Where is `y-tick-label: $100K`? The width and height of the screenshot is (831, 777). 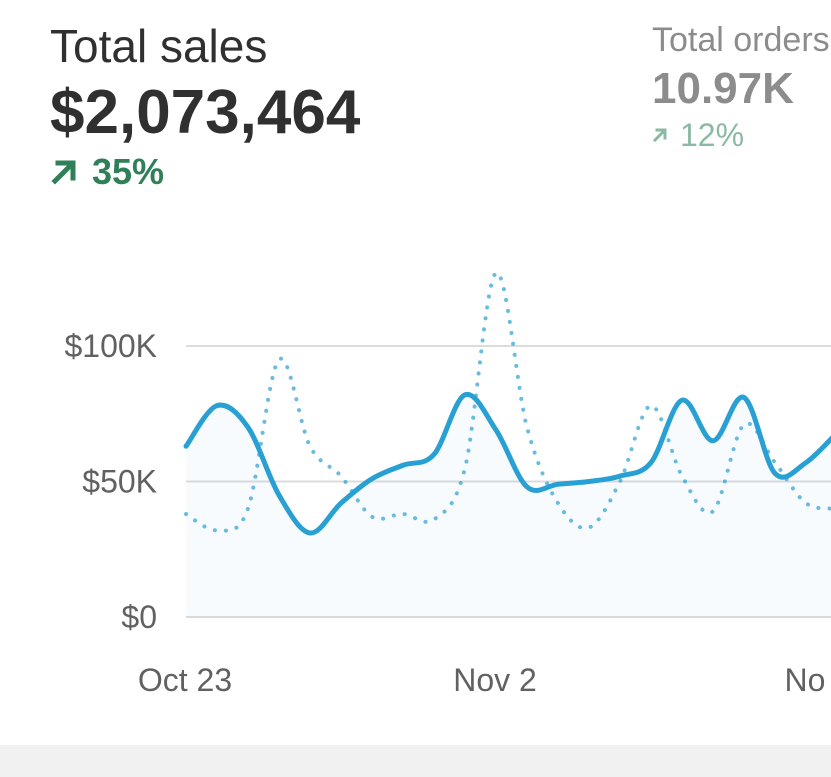
y-tick-label: $100K is located at coordinates (110, 346).